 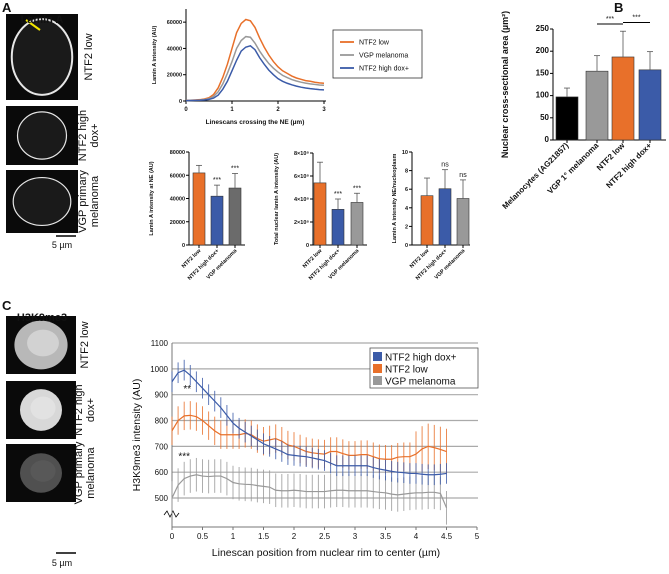 I want to click on y-tick-label: 10, so click(x=405, y=153).